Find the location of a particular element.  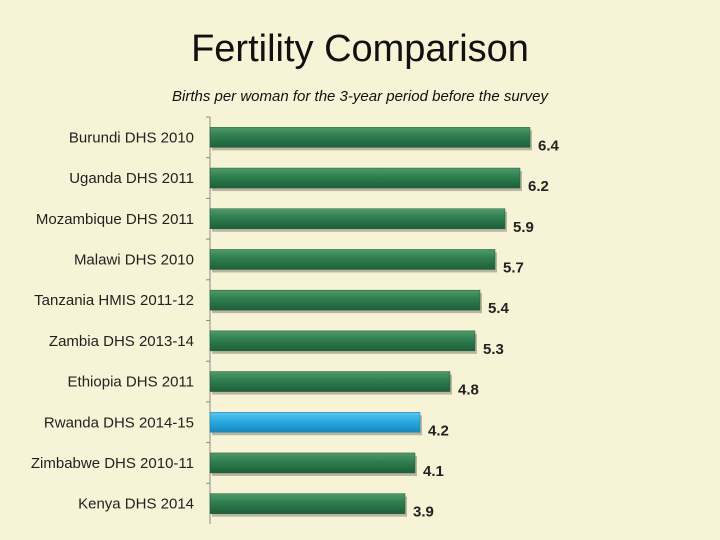

category-label: Rwanda DHS 2014-15 is located at coordinates (119, 422).